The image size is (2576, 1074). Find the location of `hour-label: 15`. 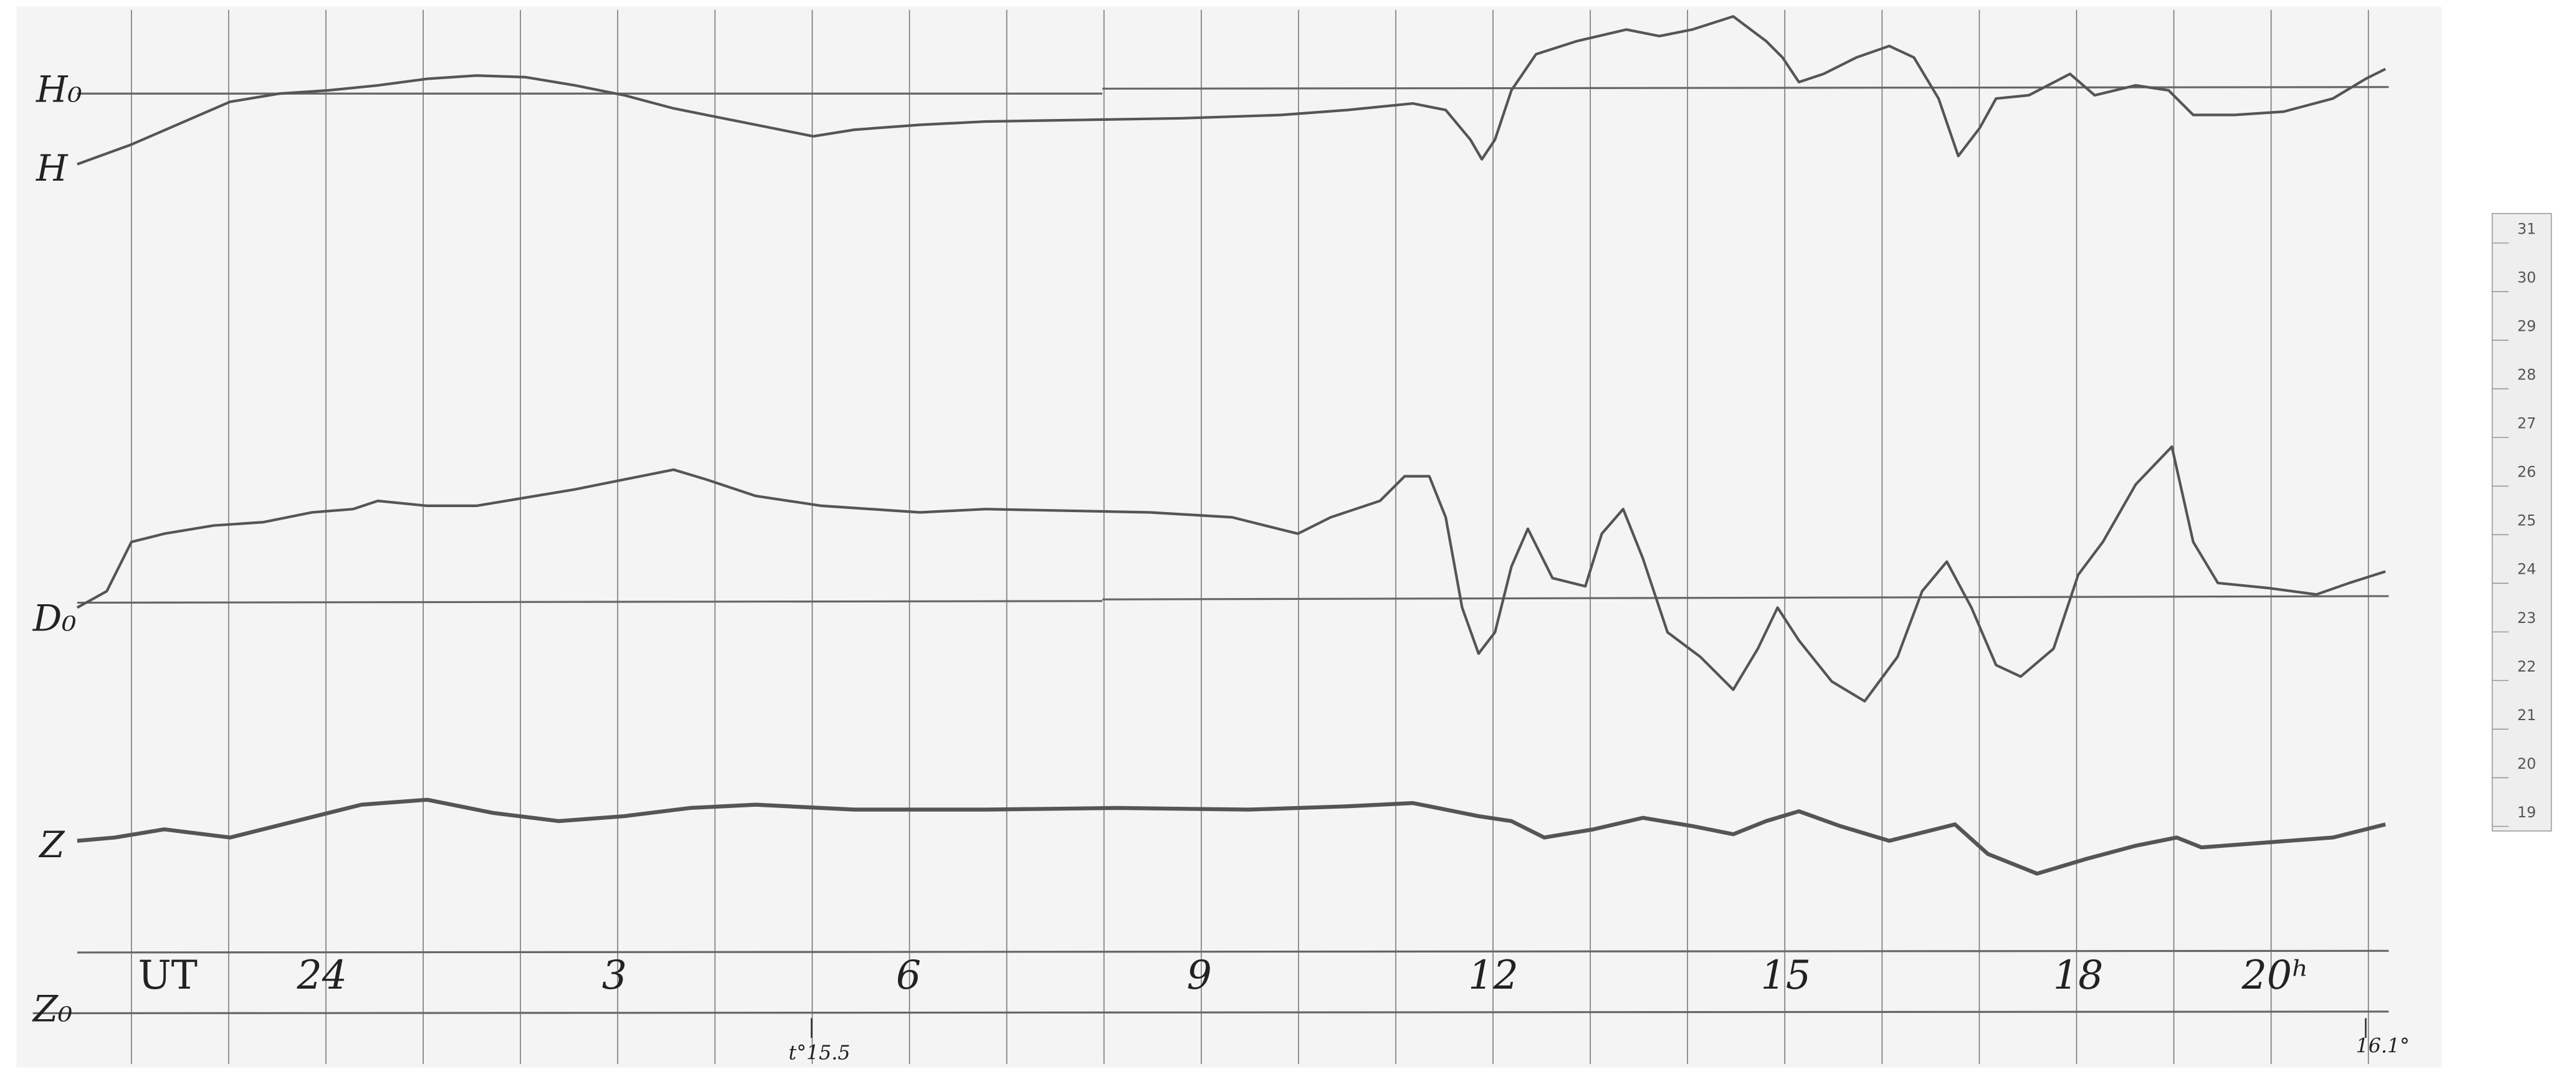

hour-label: 15 is located at coordinates (1786, 975).